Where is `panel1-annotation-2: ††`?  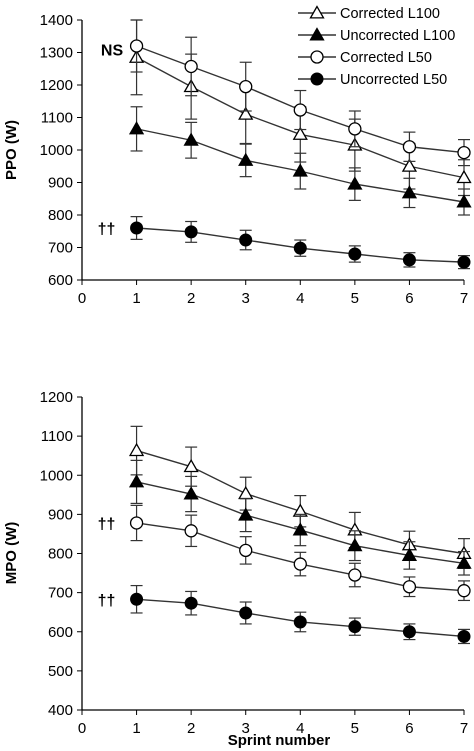 panel1-annotation-2: †† is located at coordinates (107, 229).